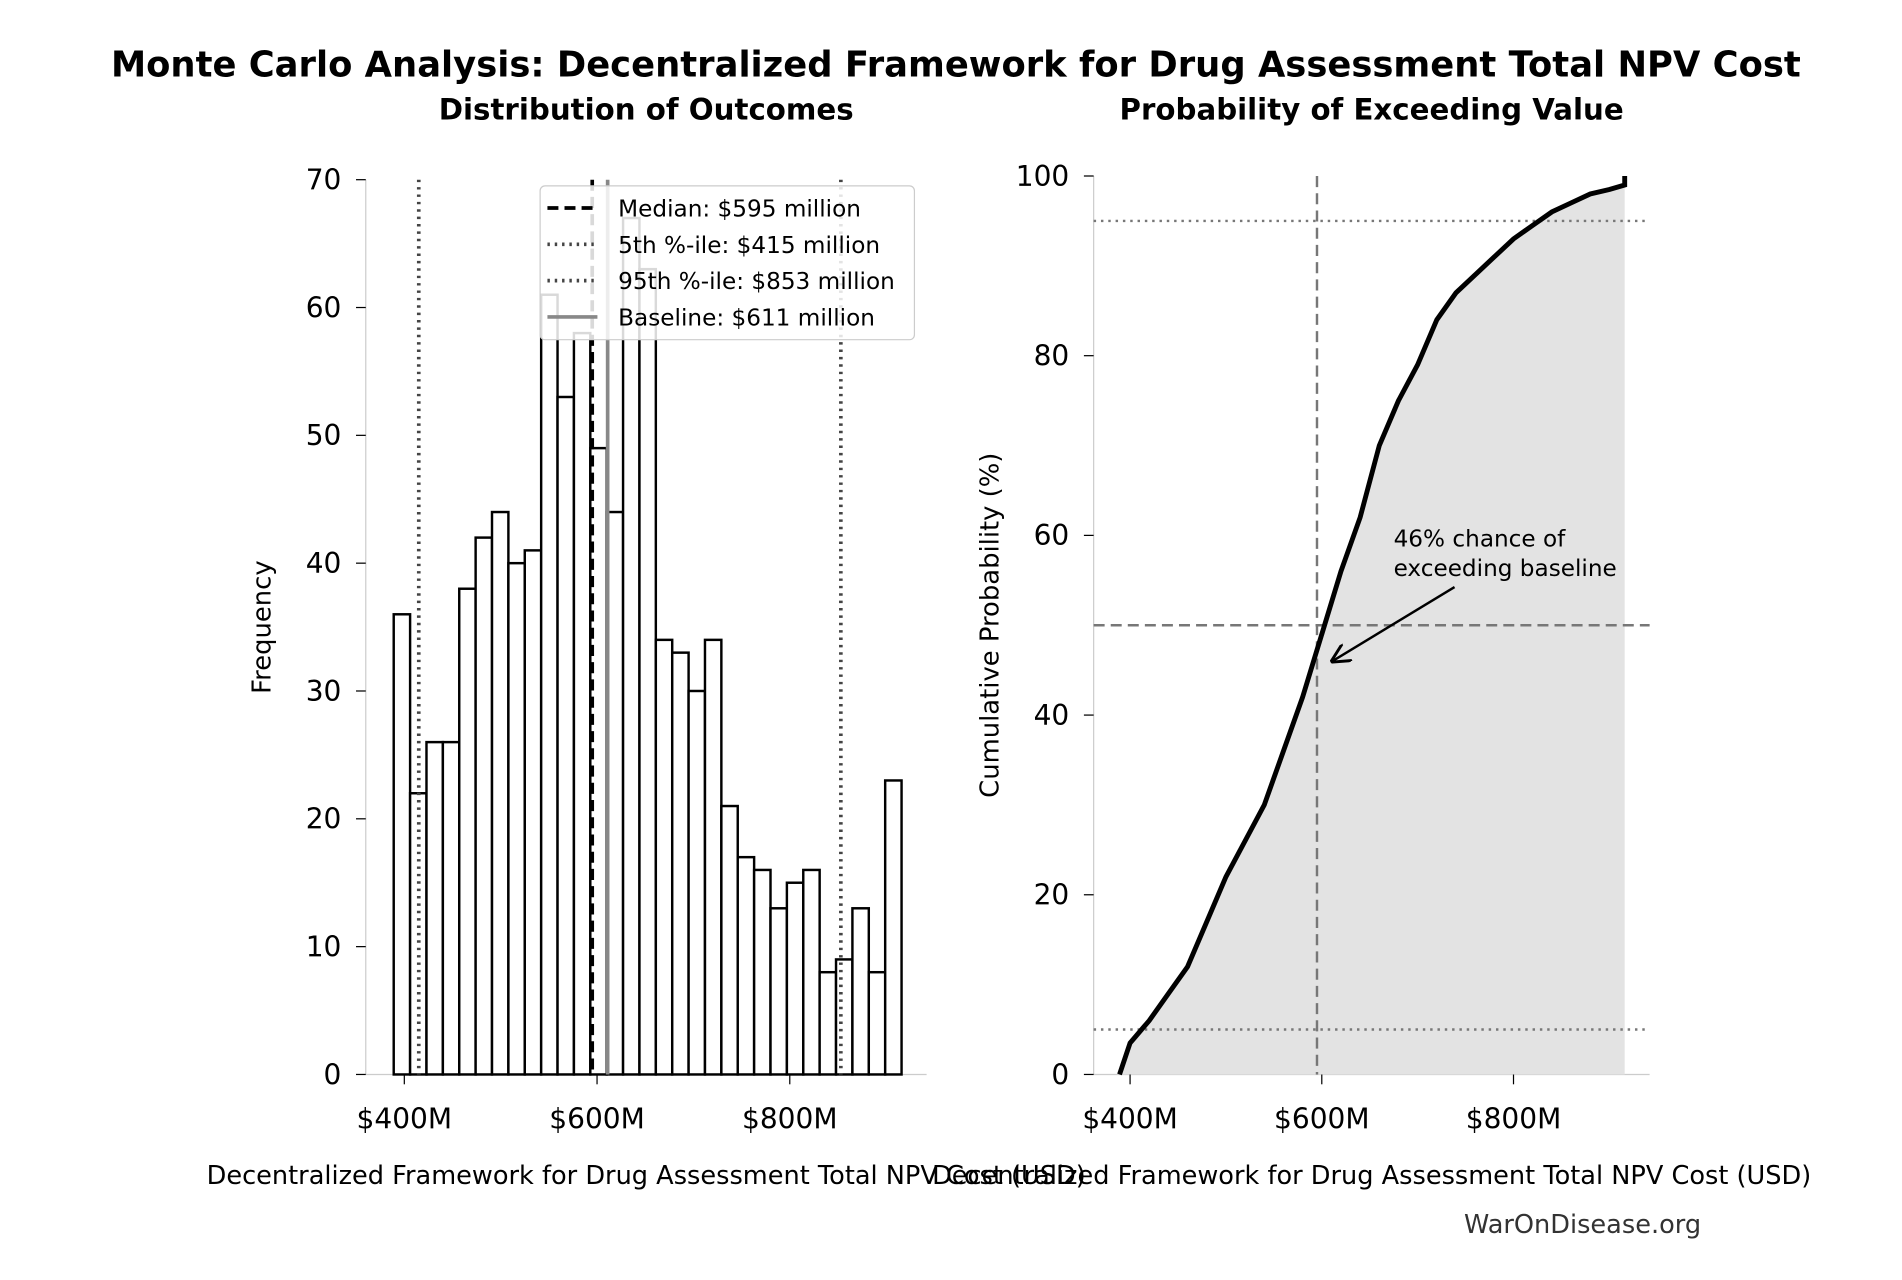  I want to click on y-tick-label: 70, so click(324, 179).